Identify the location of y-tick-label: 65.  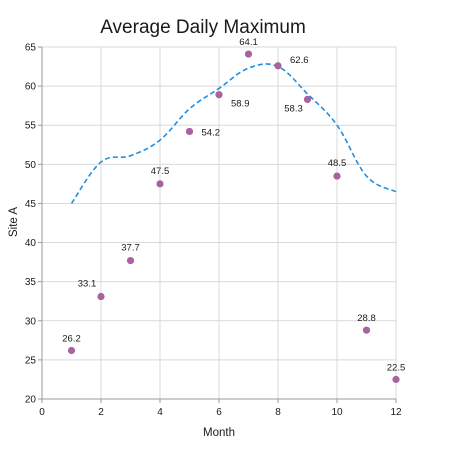
(31, 48).